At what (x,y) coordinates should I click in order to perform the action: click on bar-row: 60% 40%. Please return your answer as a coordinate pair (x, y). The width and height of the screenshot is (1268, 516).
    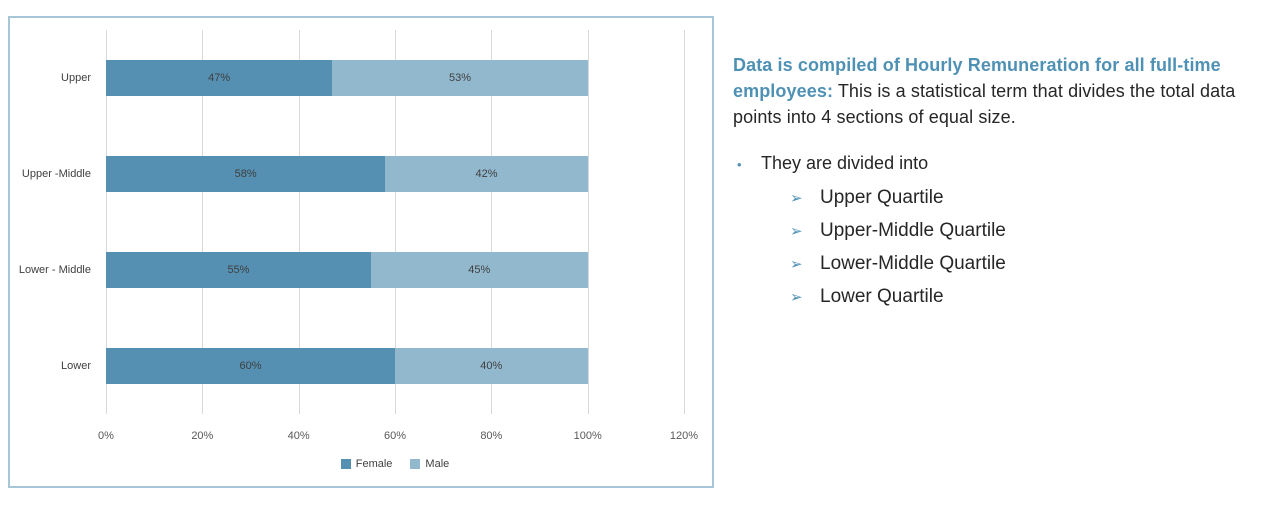
    Looking at the image, I should click on (395, 366).